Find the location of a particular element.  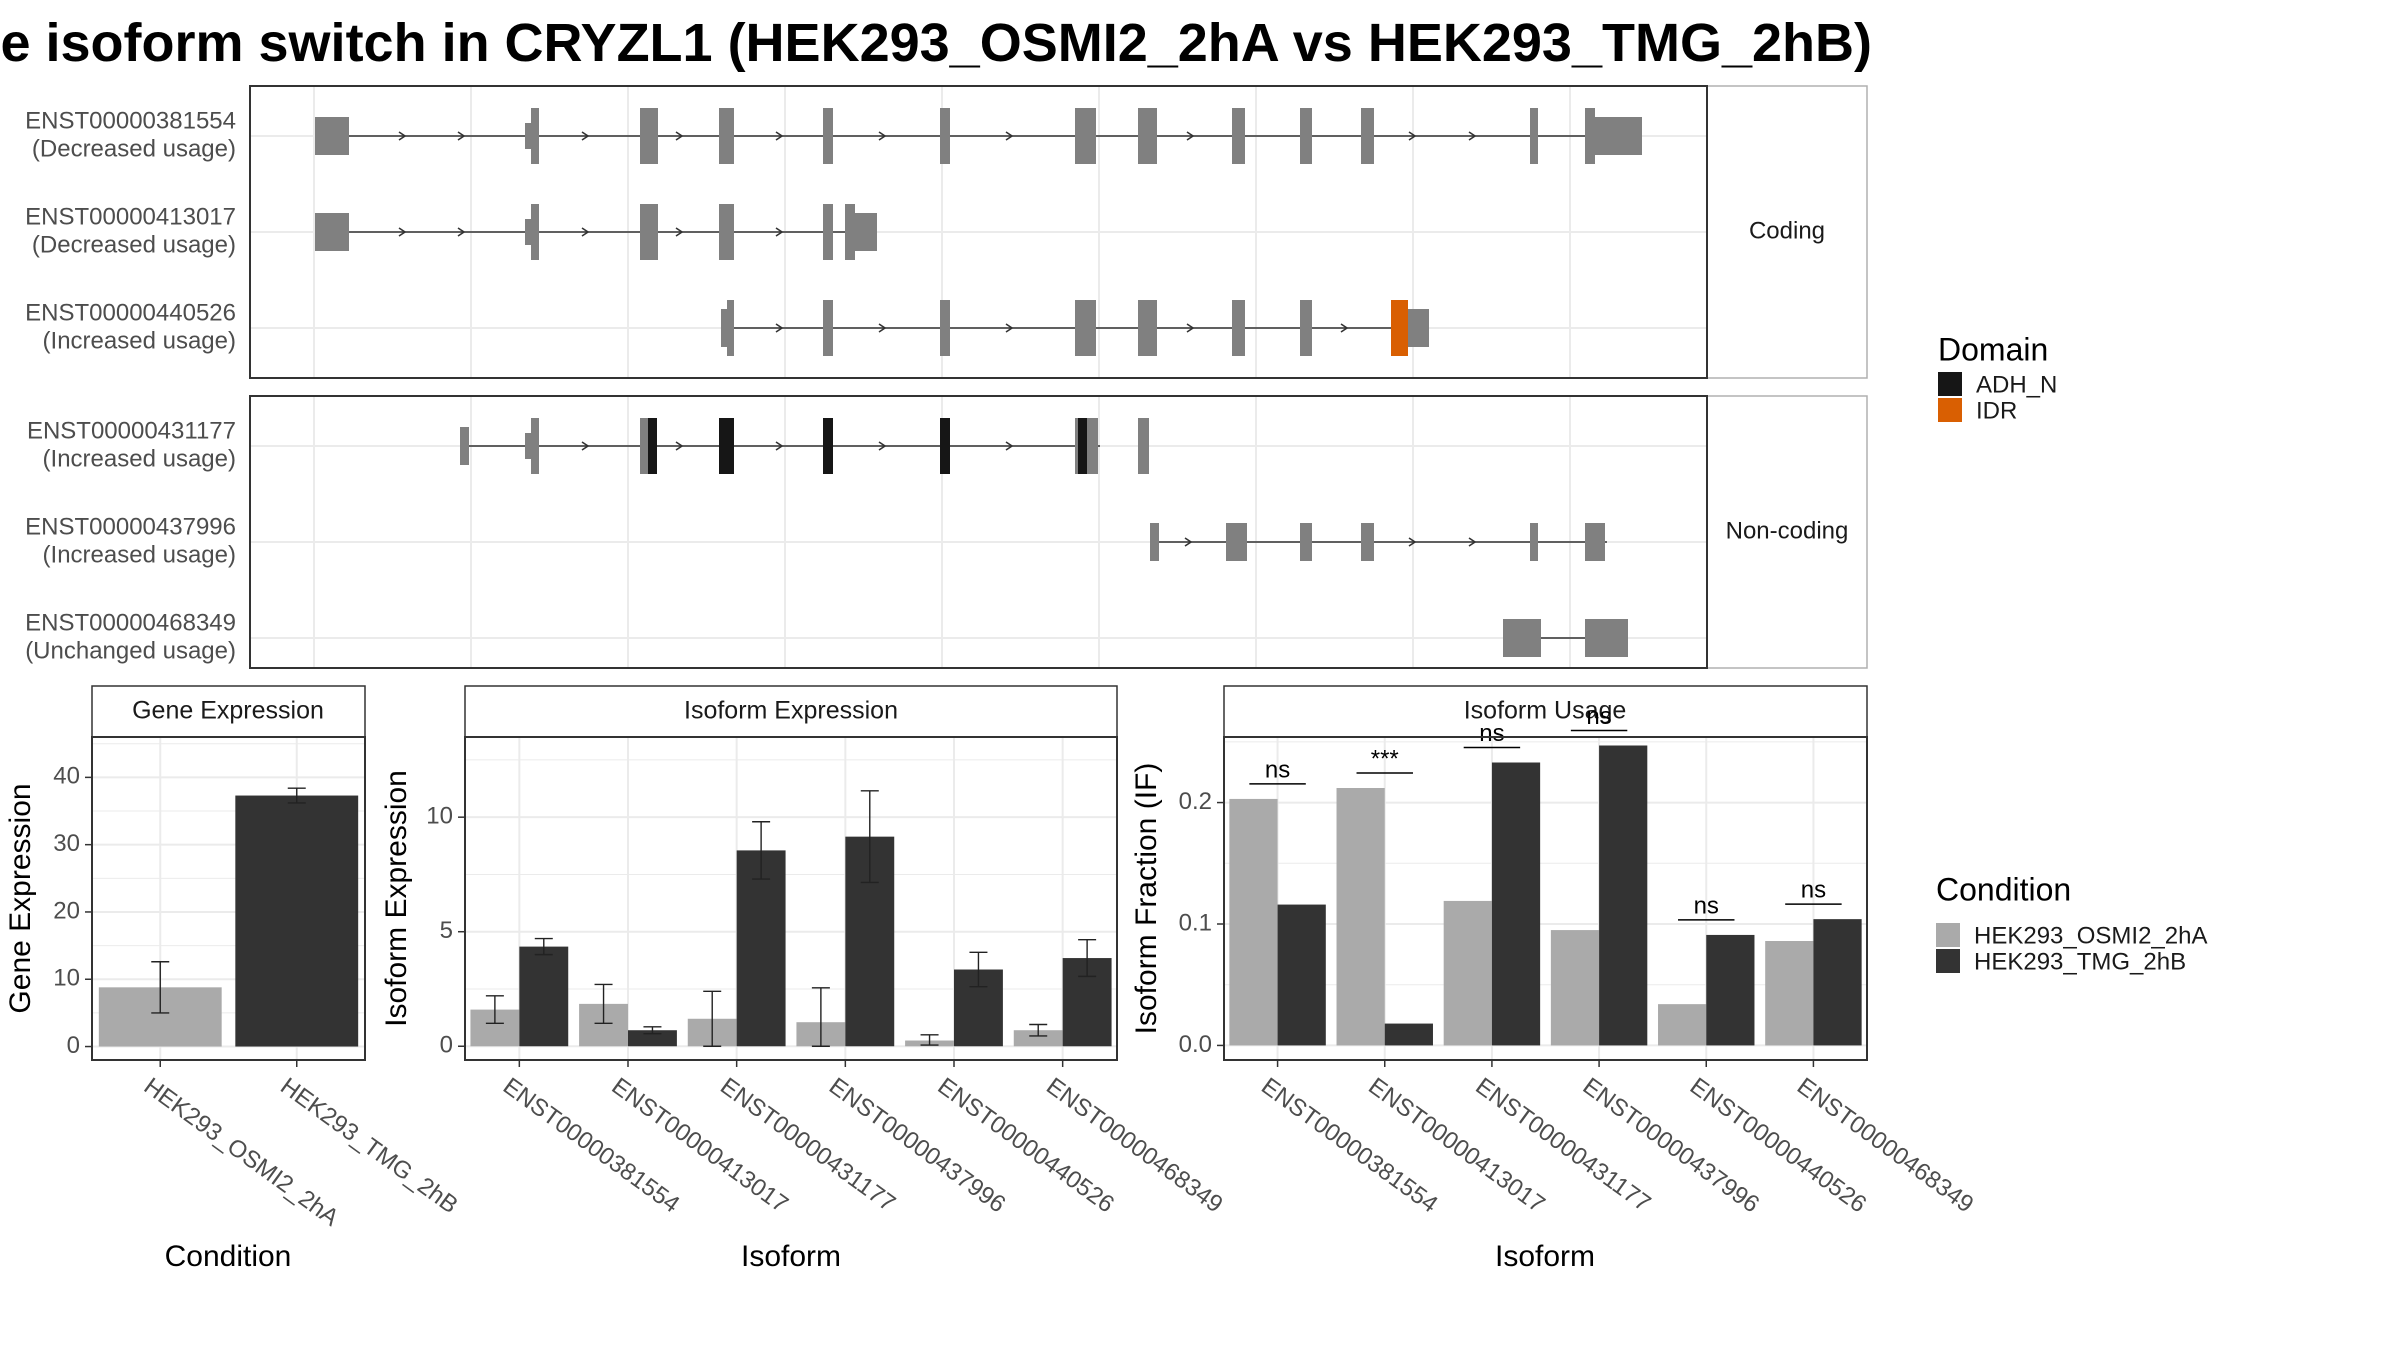

y-tick-label: 30 is located at coordinates (66, 843).